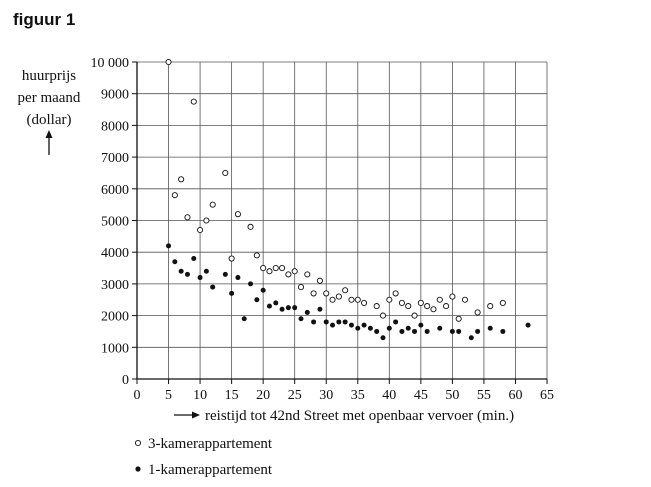  What do you see at coordinates (49, 120) in the screenshot?
I see `y-axis-label-line-3: (dollar)` at bounding box center [49, 120].